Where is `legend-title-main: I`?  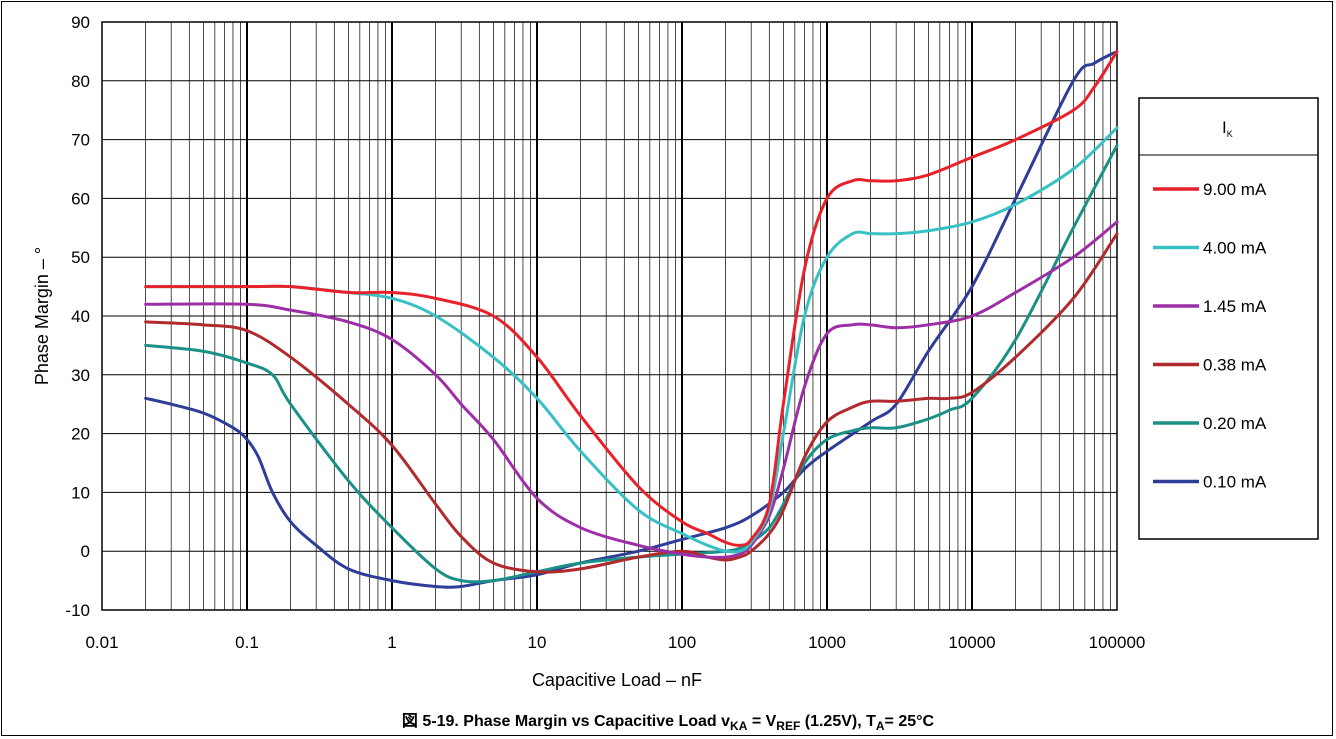 legend-title-main: I is located at coordinates (1224, 127).